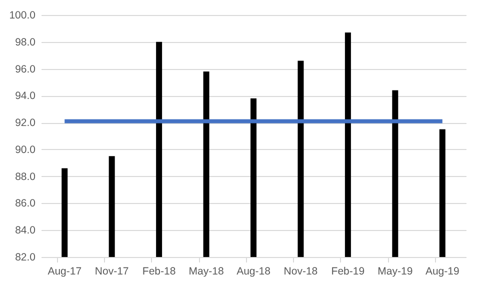  What do you see at coordinates (22, 16) in the screenshot?
I see `y-tick-label: 100.0` at bounding box center [22, 16].